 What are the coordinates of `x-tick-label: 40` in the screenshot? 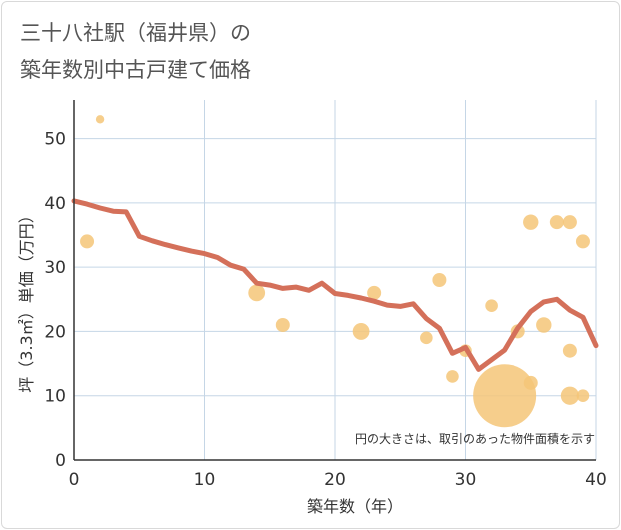 It's located at (596, 480).